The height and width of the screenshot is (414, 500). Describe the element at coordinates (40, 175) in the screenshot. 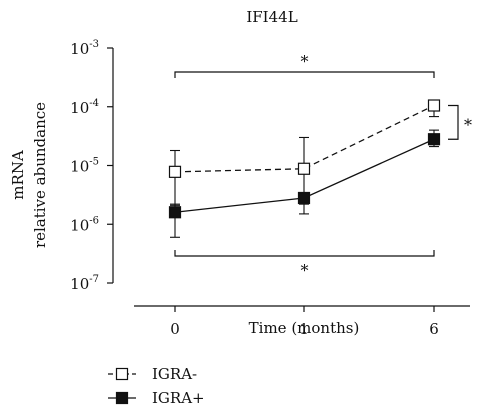

I see `y-axis-label-line-2: relative abundance` at that location.